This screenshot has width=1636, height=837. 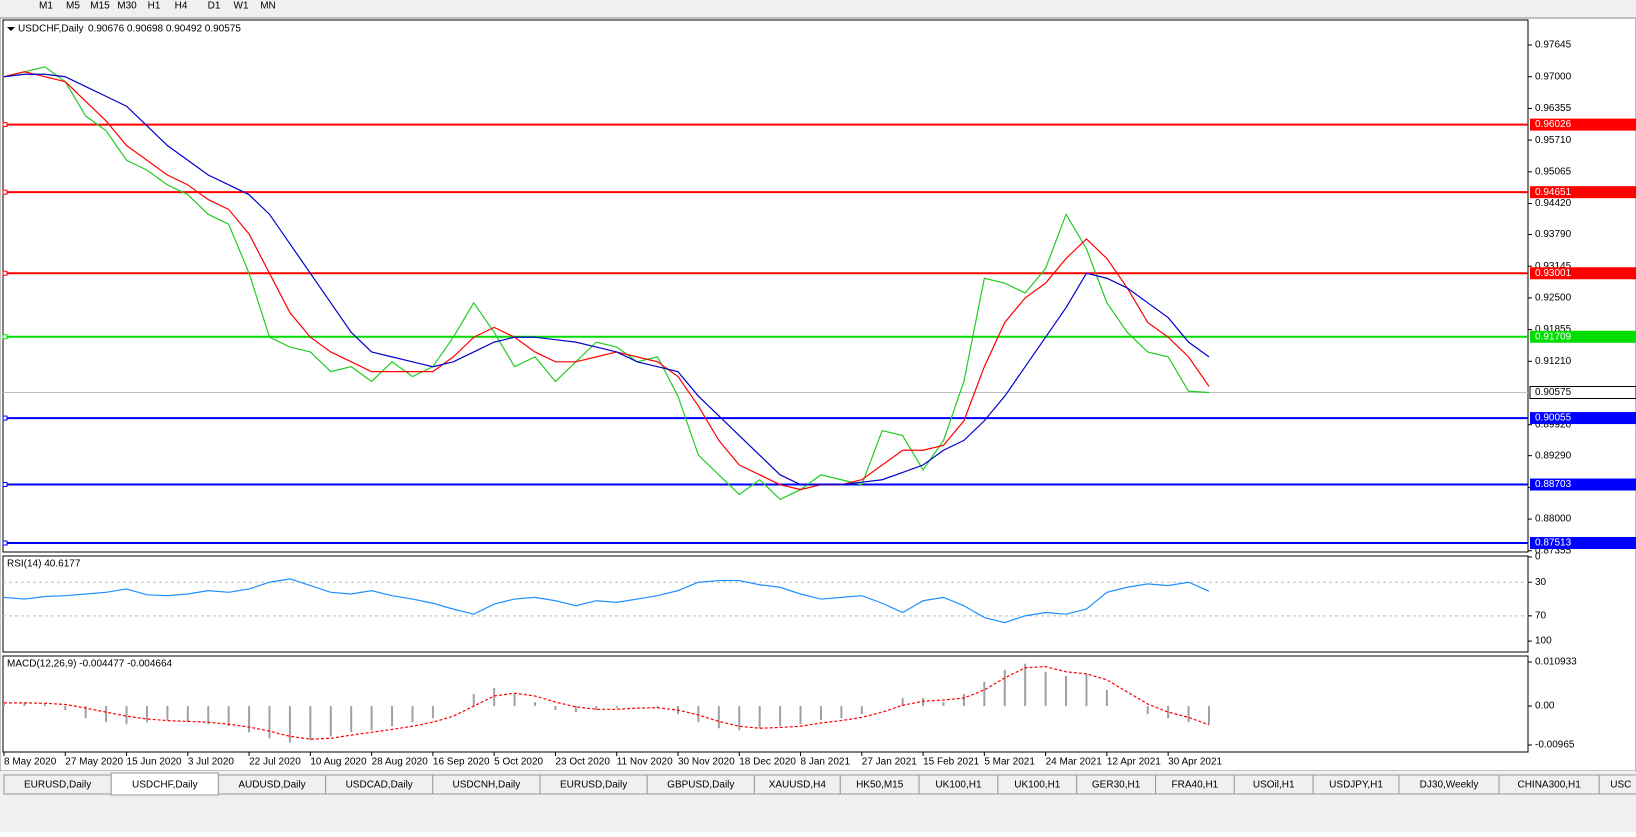 I want to click on y-tick-label: 0.89920, so click(x=1553, y=424).